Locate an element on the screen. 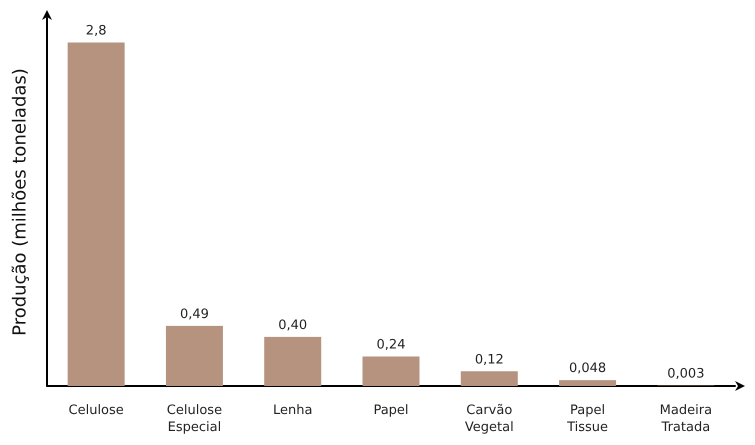 This screenshot has width=755, height=445. data-label: 2,8 is located at coordinates (96, 31).